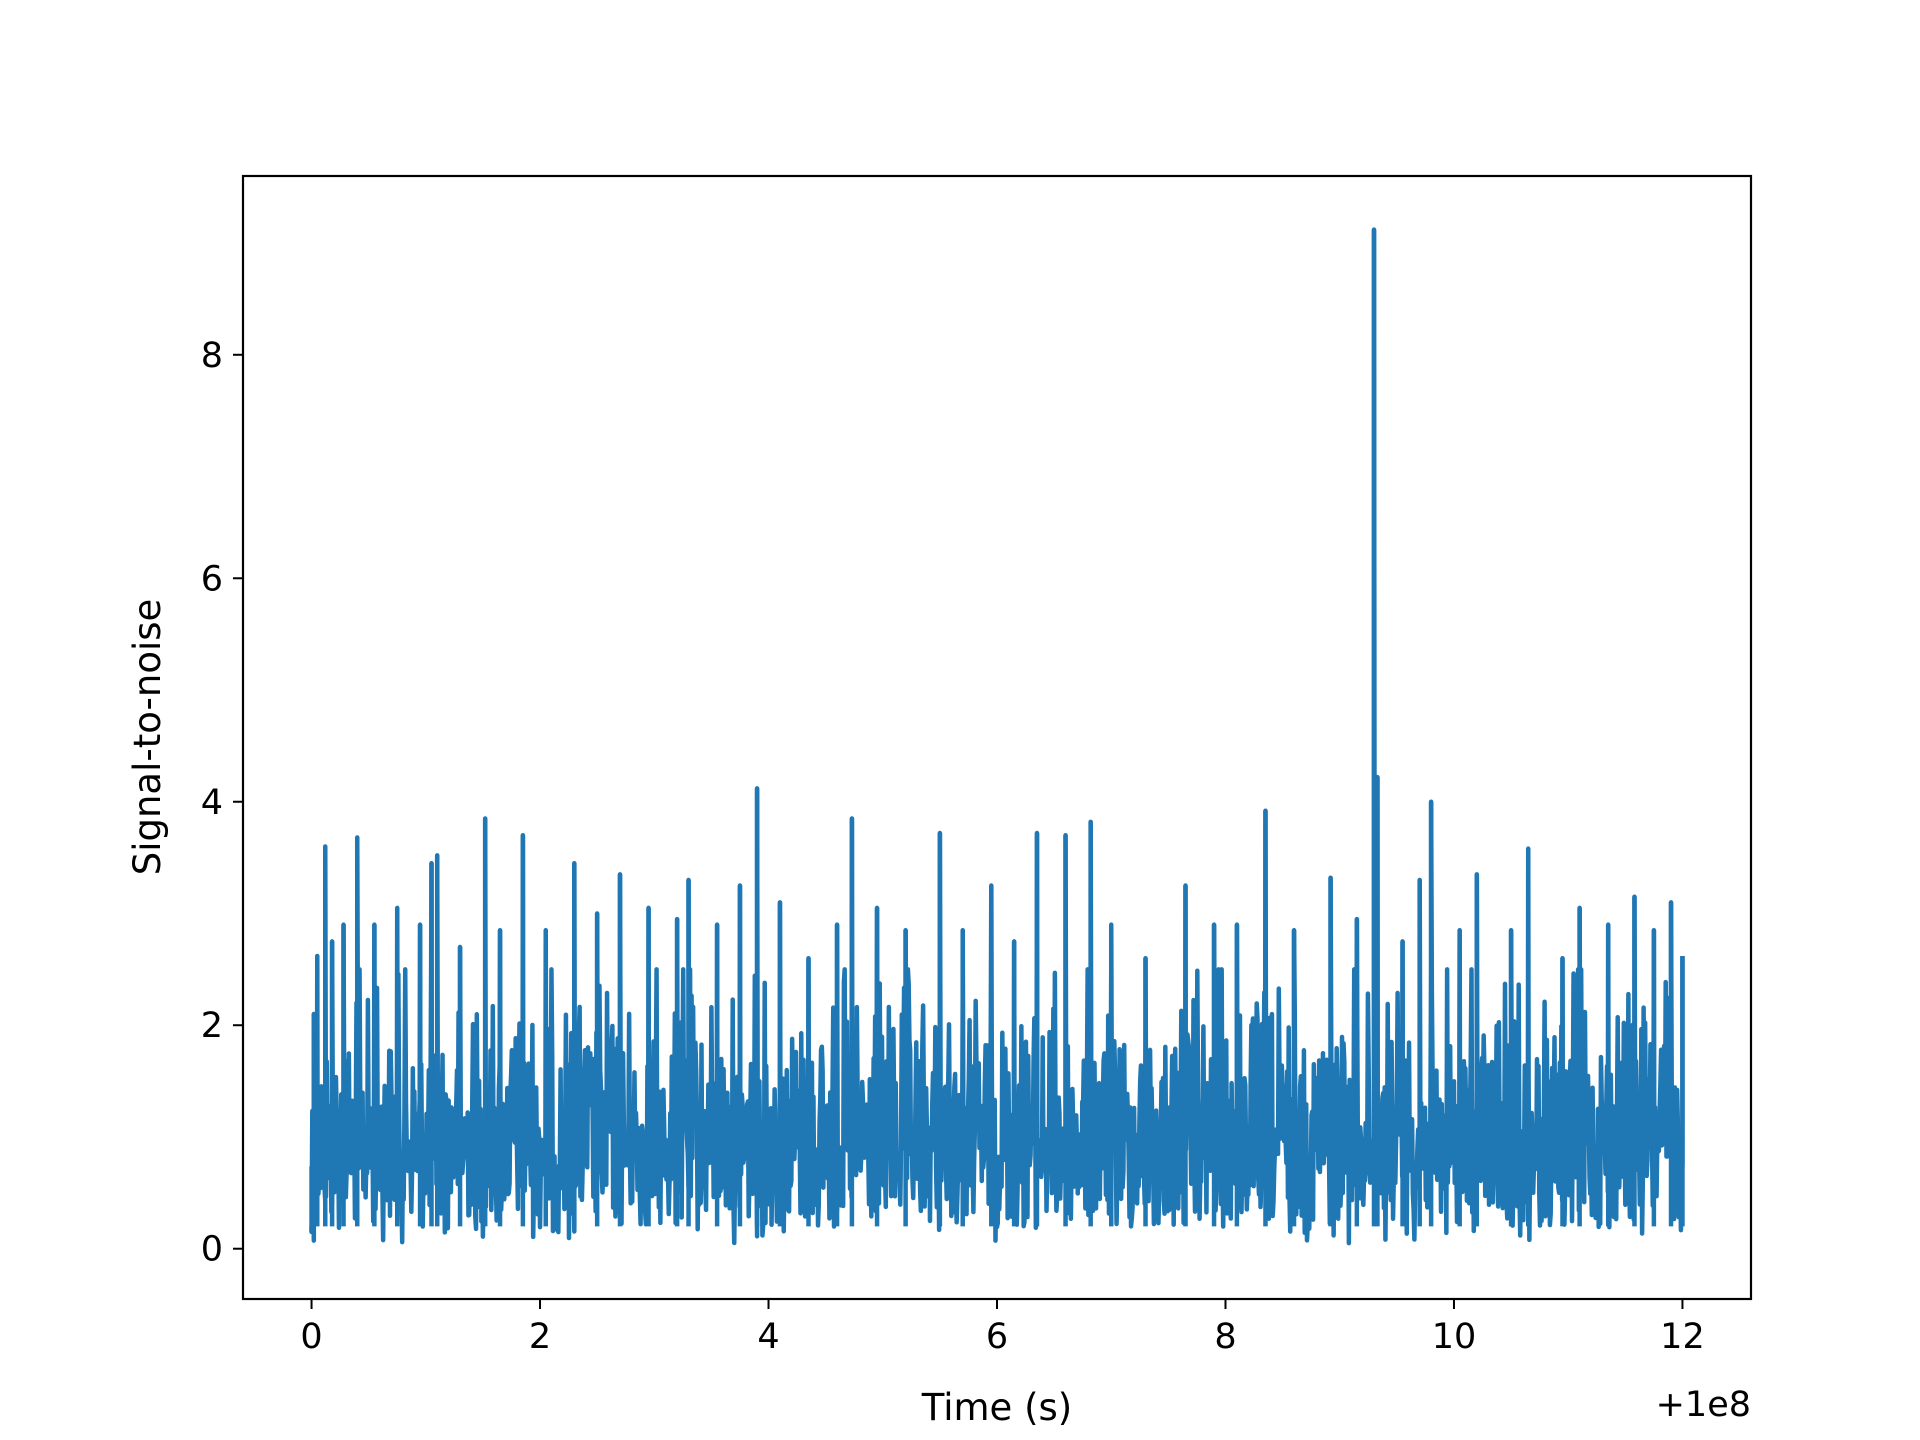 Image resolution: width=1920 pixels, height=1440 pixels. What do you see at coordinates (997, 1337) in the screenshot?
I see `x-tick-label-6: 6` at bounding box center [997, 1337].